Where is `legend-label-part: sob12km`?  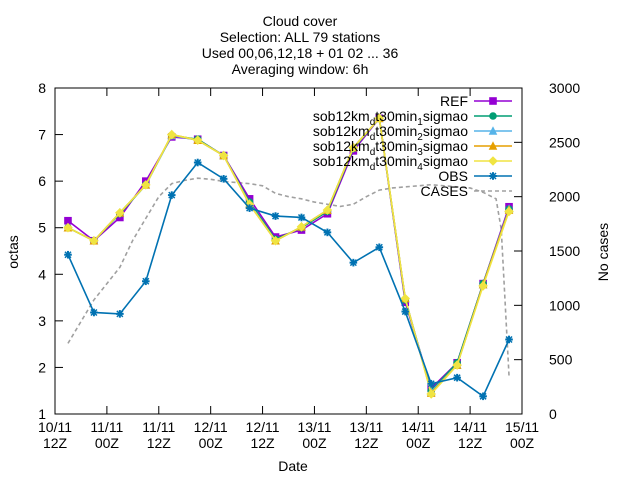 legend-label-part: sob12km is located at coordinates (341, 116).